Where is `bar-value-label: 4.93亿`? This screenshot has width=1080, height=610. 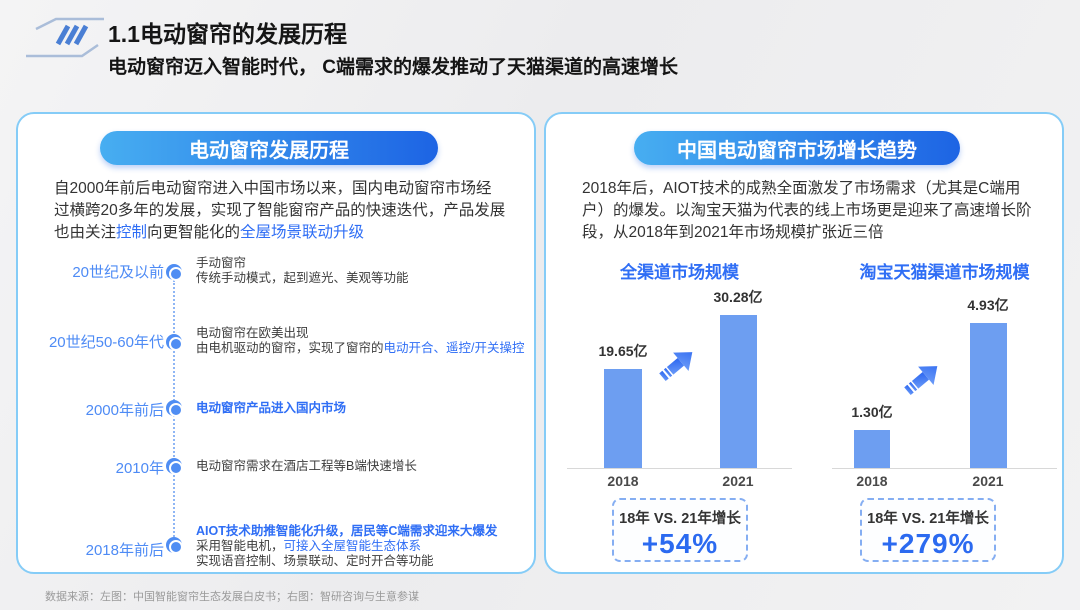 bar-value-label: 4.93亿 is located at coordinates (988, 305).